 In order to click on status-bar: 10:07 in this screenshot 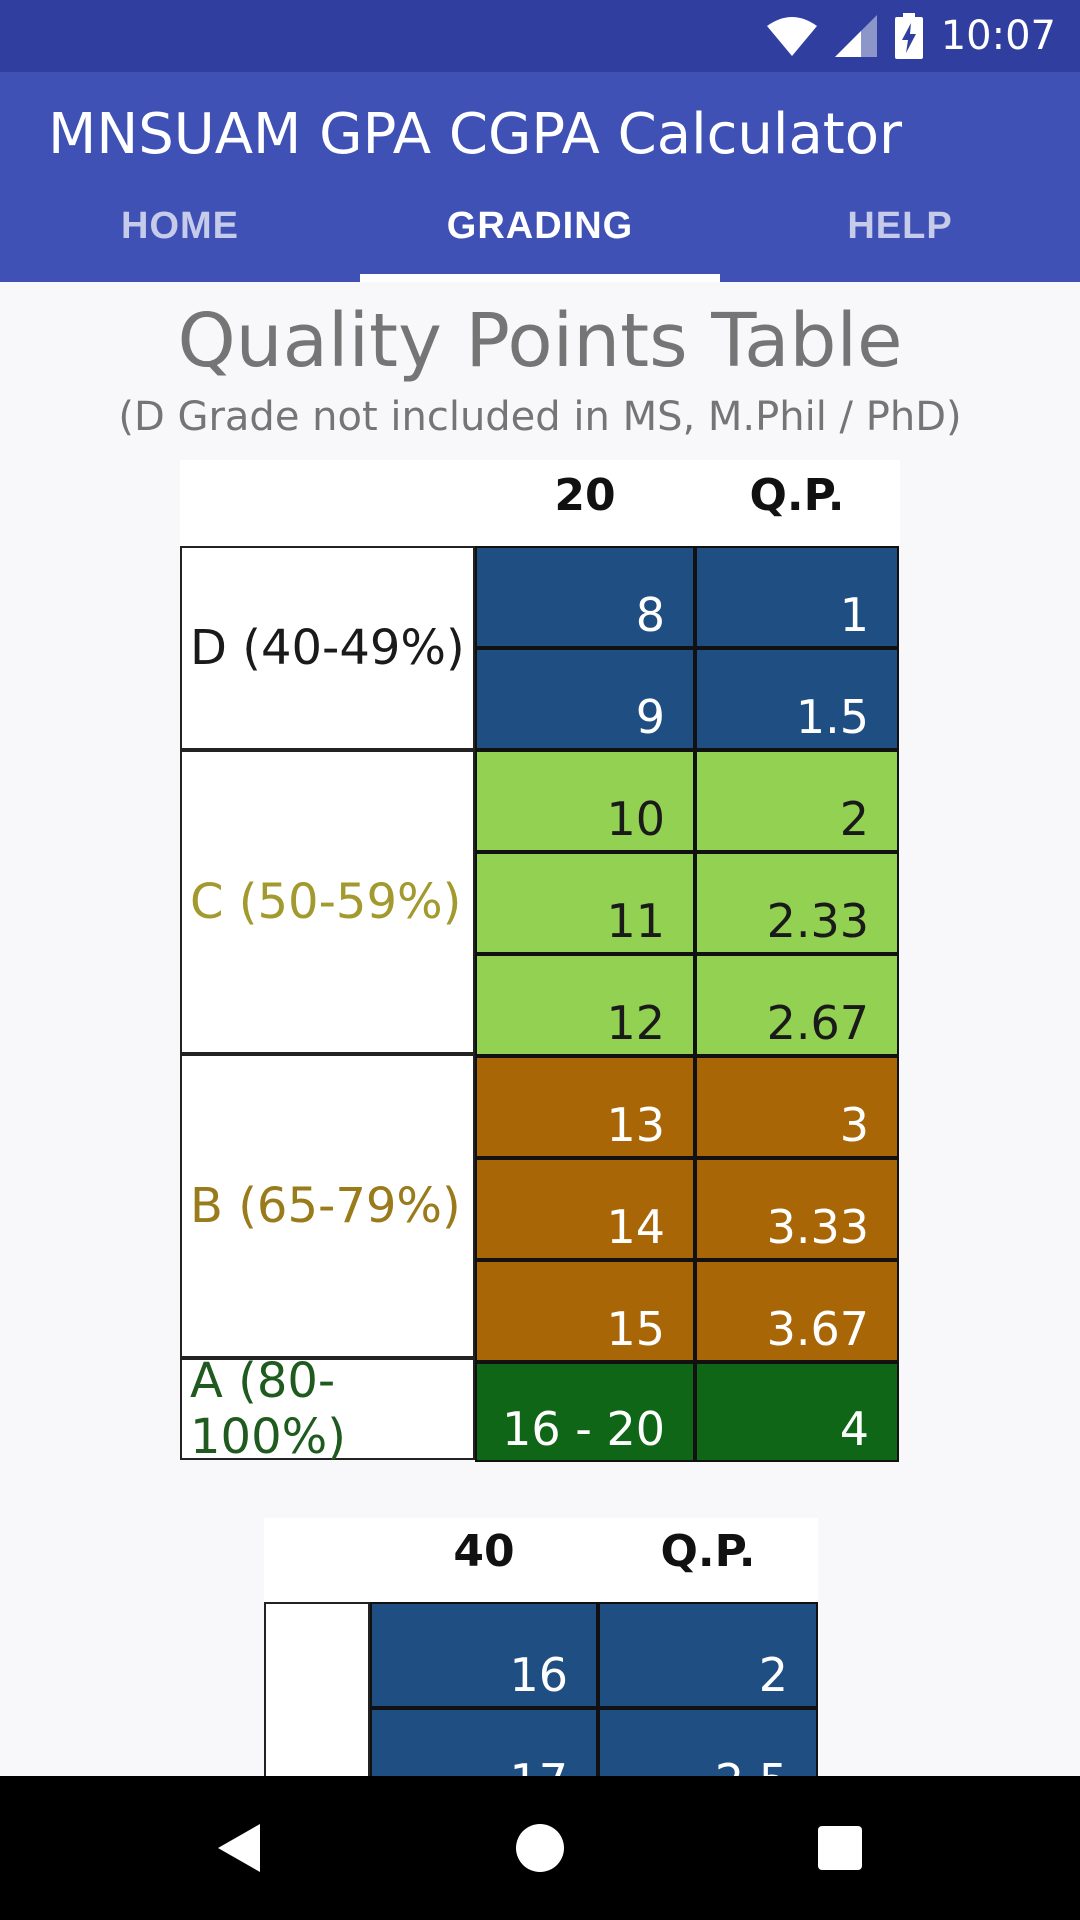, I will do `click(540, 36)`.